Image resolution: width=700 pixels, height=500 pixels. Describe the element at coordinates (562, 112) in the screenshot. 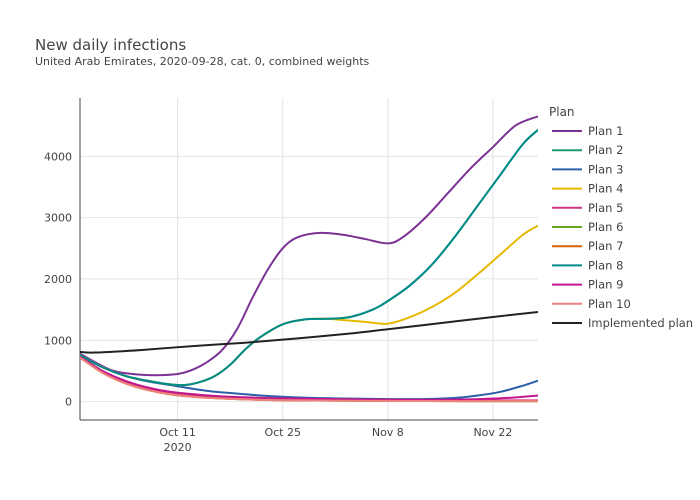

I see `legend-title: Plan` at that location.